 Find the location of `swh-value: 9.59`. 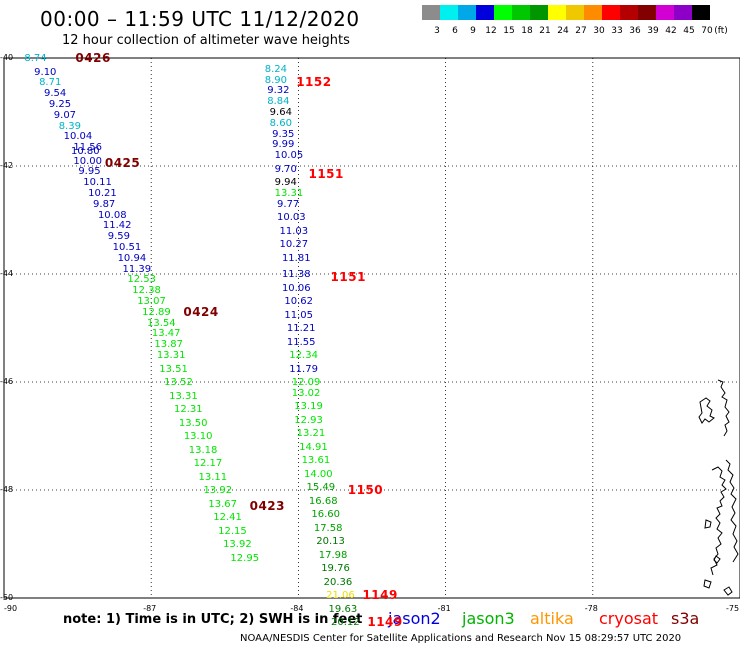

swh-value: 9.59 is located at coordinates (119, 237).